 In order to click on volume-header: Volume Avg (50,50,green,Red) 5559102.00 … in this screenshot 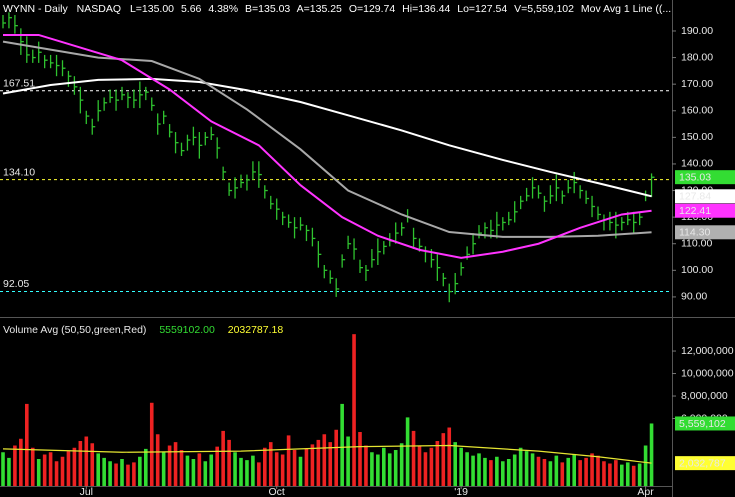, I will do `click(143, 330)`.